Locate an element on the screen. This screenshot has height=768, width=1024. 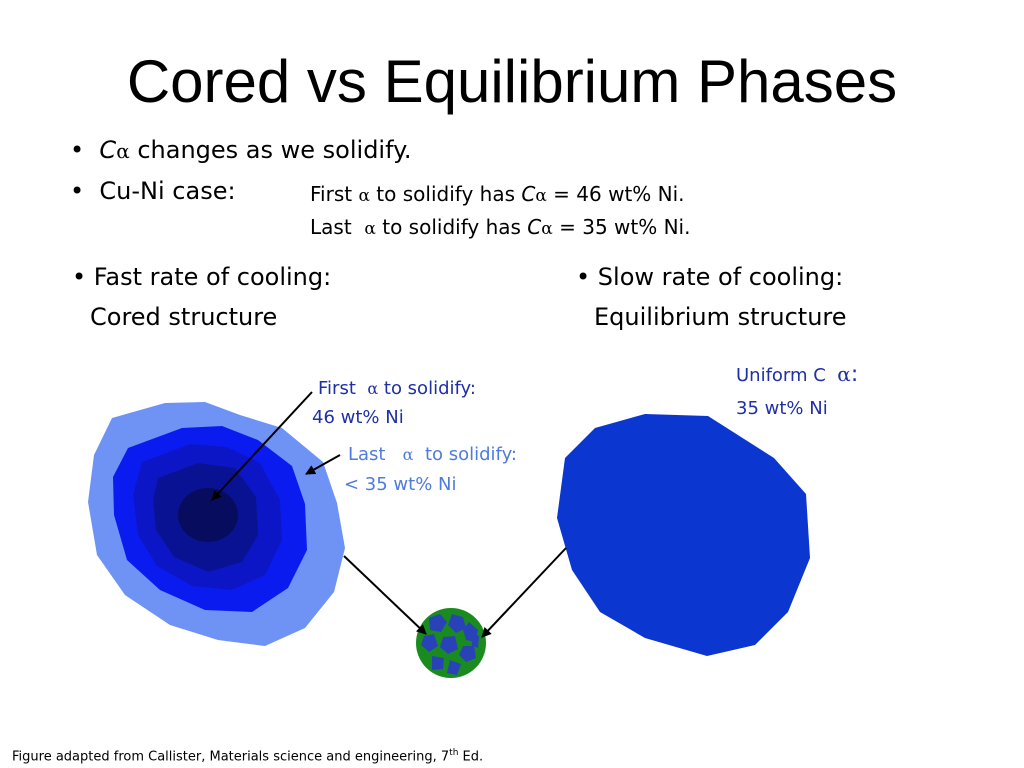
annot-last-word: Last is located at coordinates (367, 454).